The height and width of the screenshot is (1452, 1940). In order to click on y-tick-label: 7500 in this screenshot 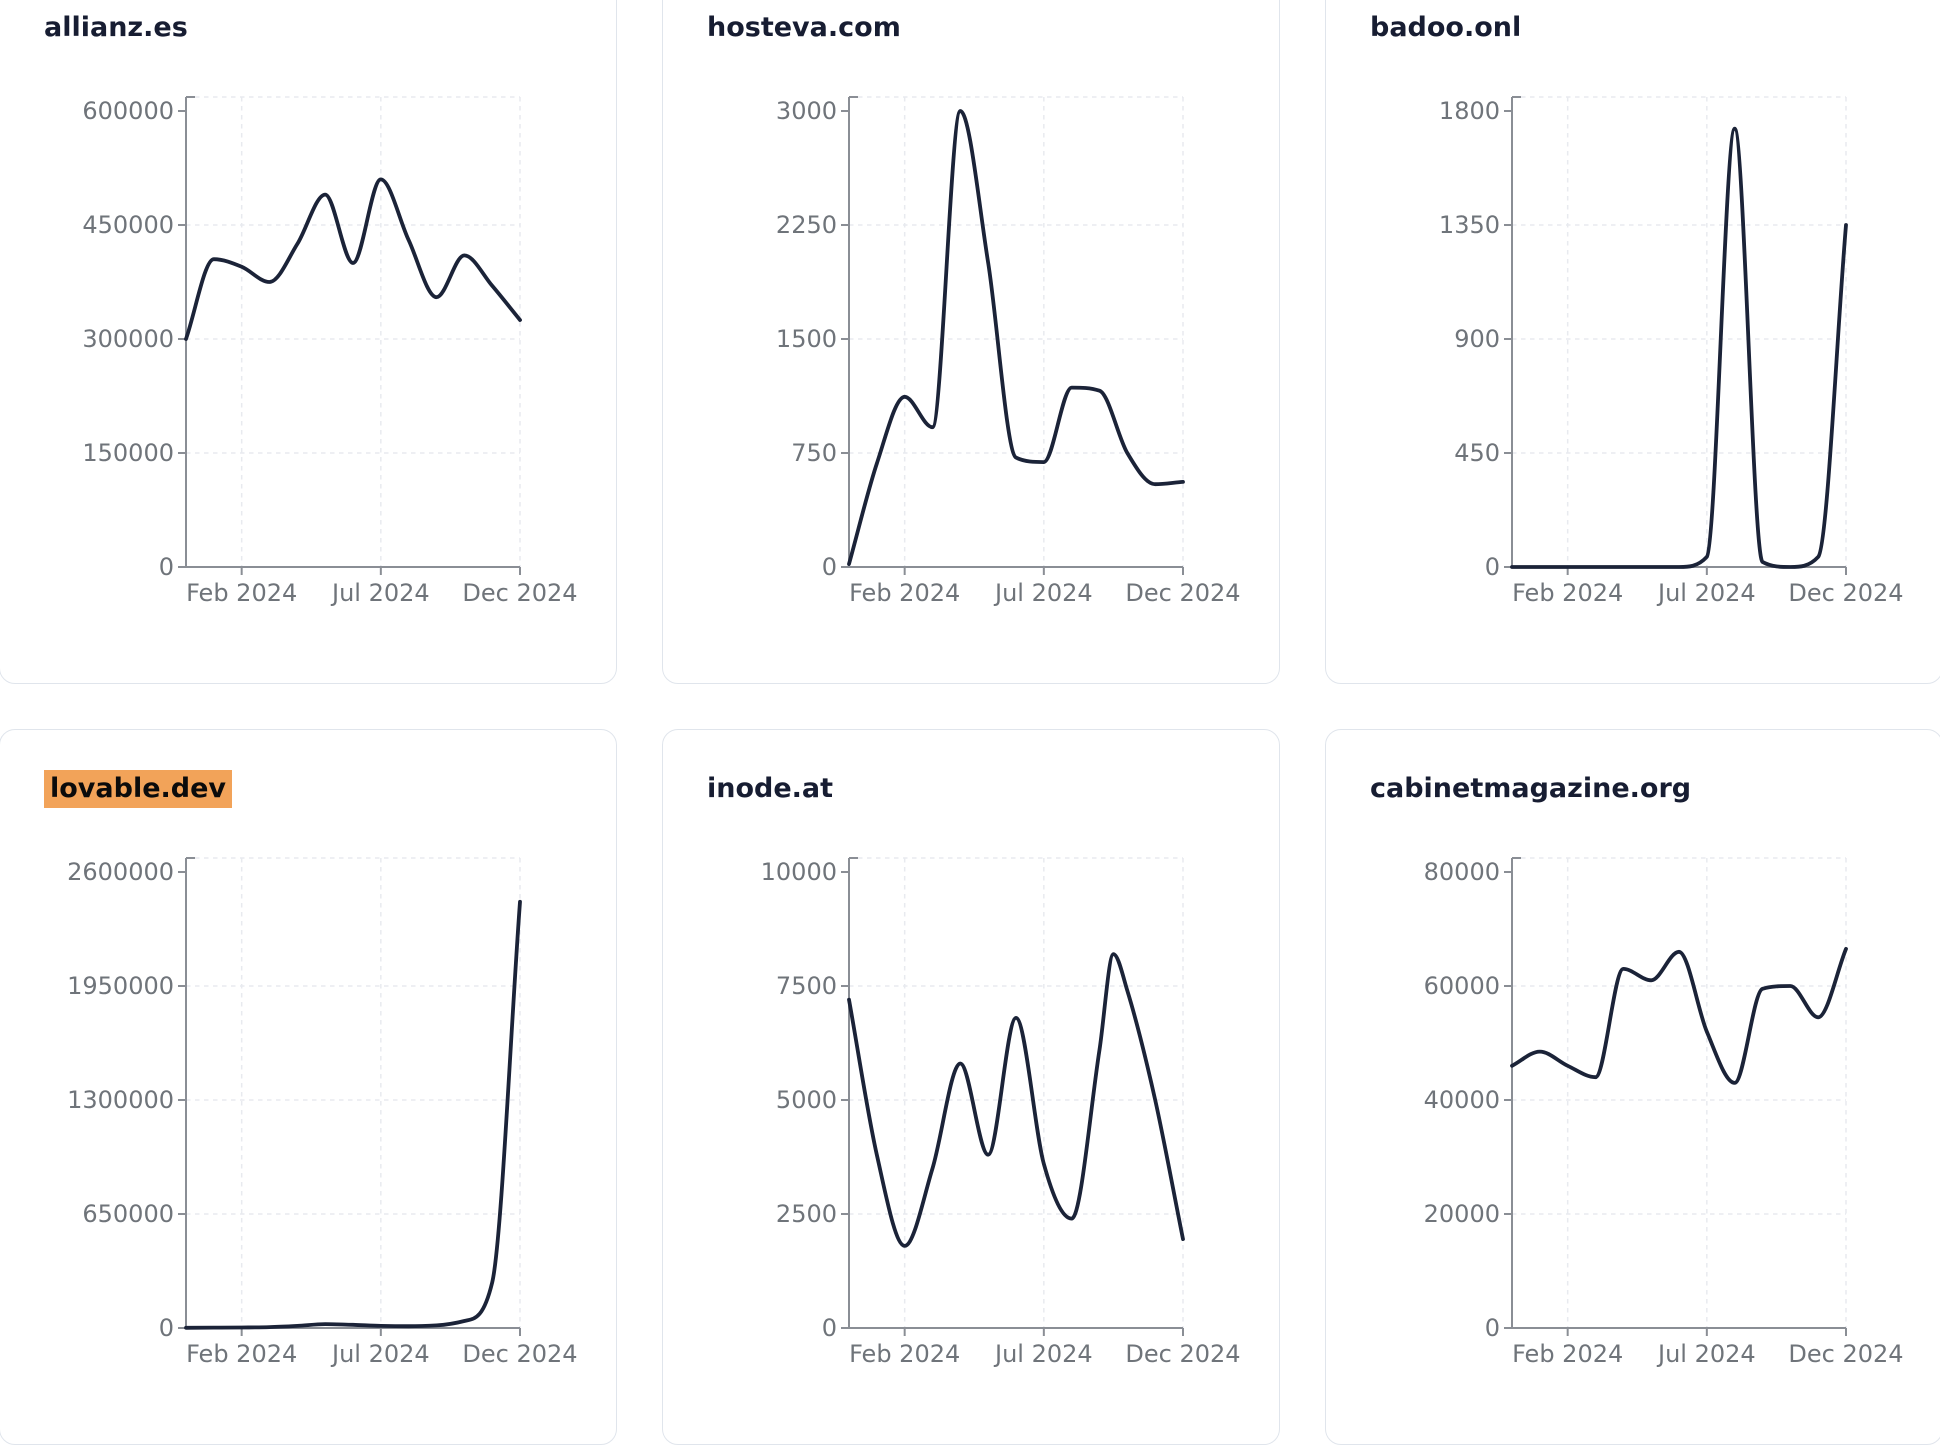, I will do `click(806, 986)`.